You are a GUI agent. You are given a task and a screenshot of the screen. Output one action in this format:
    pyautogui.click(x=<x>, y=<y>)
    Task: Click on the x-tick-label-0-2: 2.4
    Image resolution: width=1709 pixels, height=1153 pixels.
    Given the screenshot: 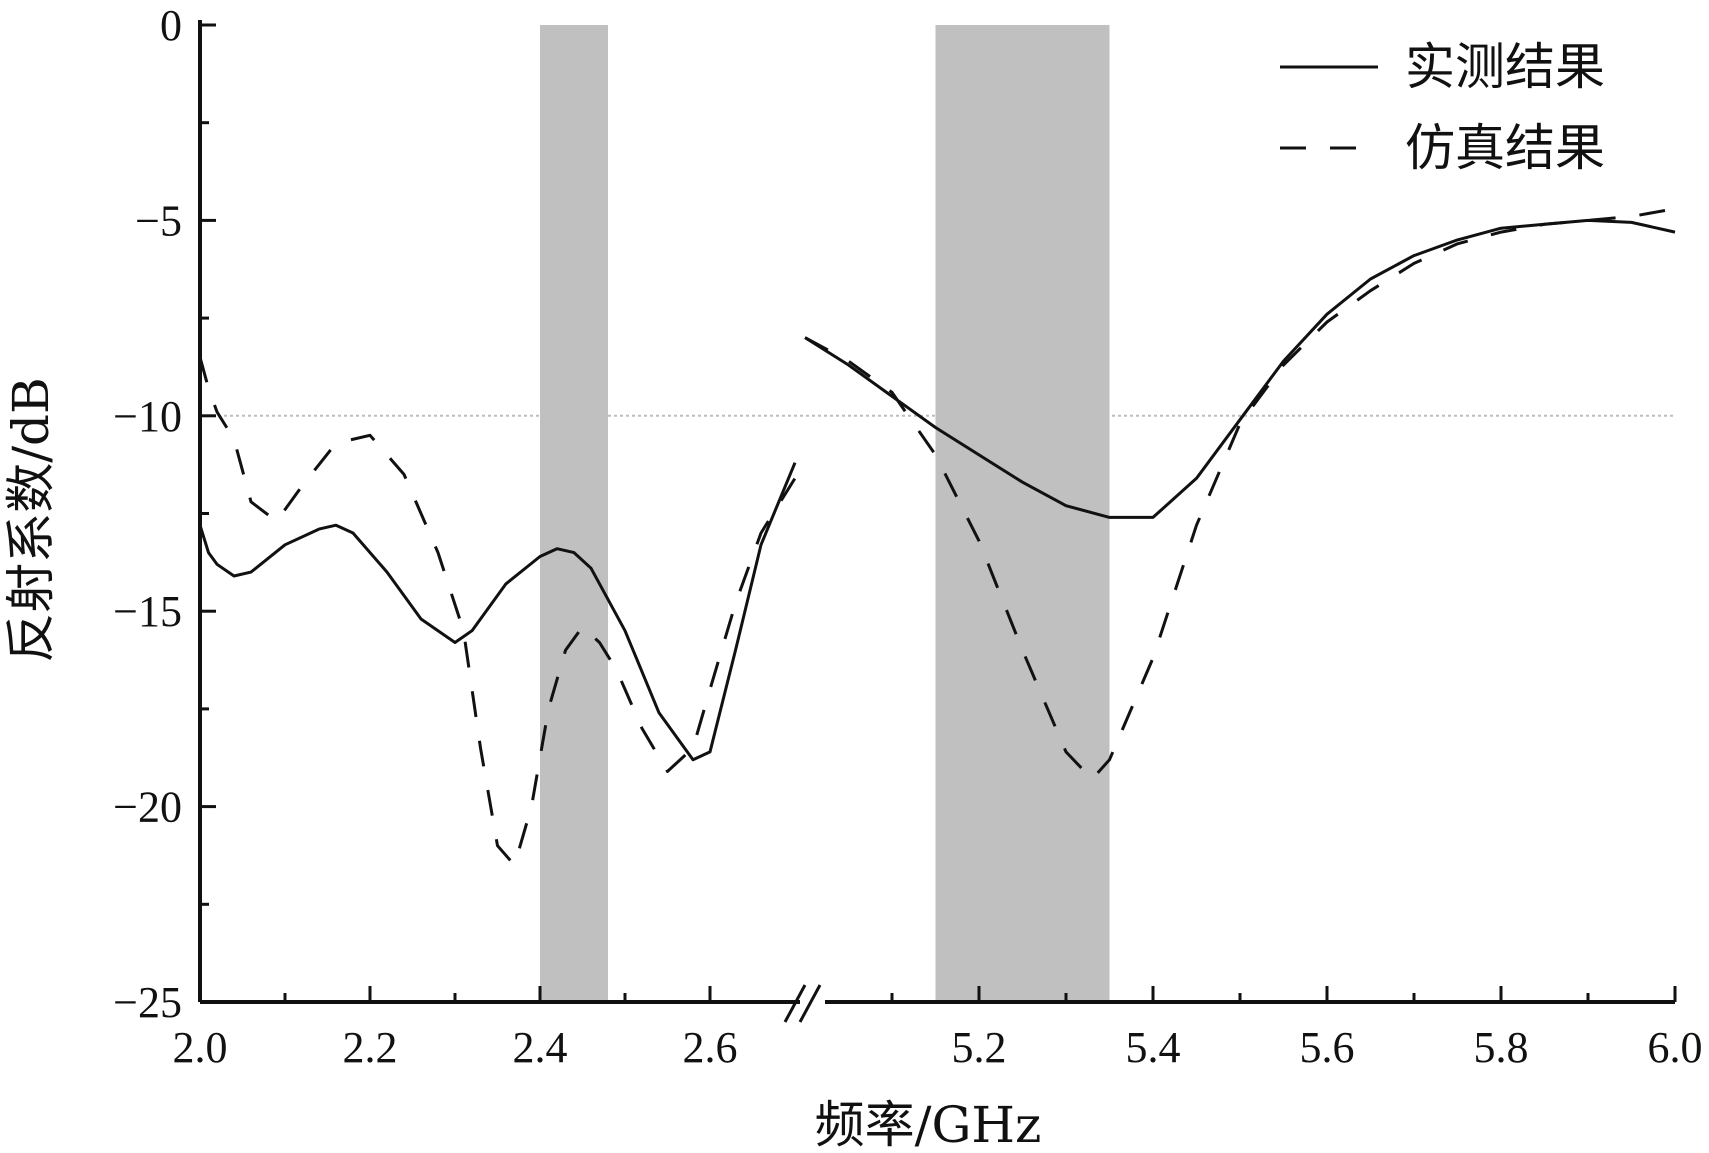 What is the action you would take?
    pyautogui.click(x=540, y=1047)
    